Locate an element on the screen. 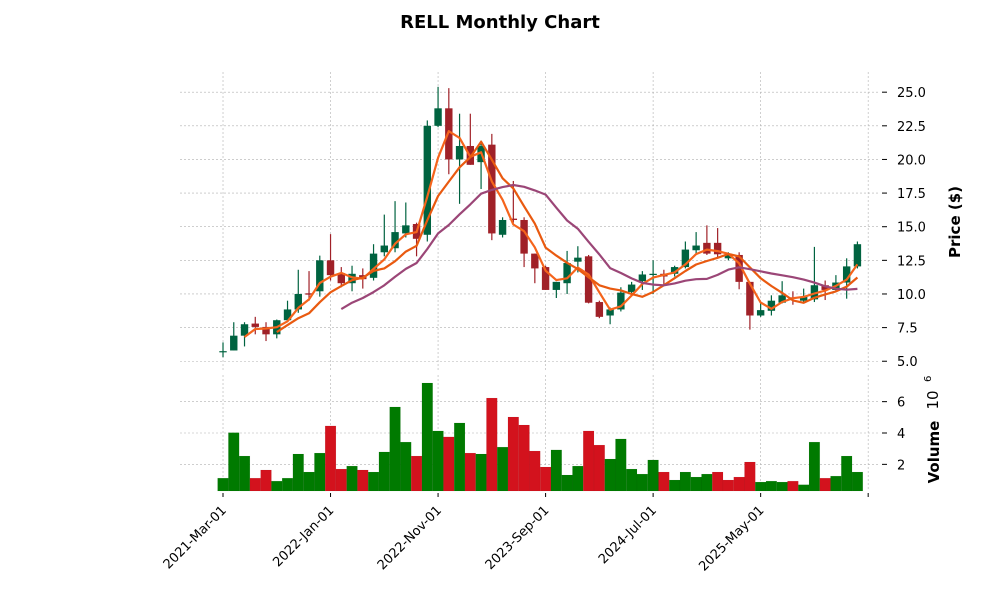  price-tick-label: 15.0 is located at coordinates (911, 228).